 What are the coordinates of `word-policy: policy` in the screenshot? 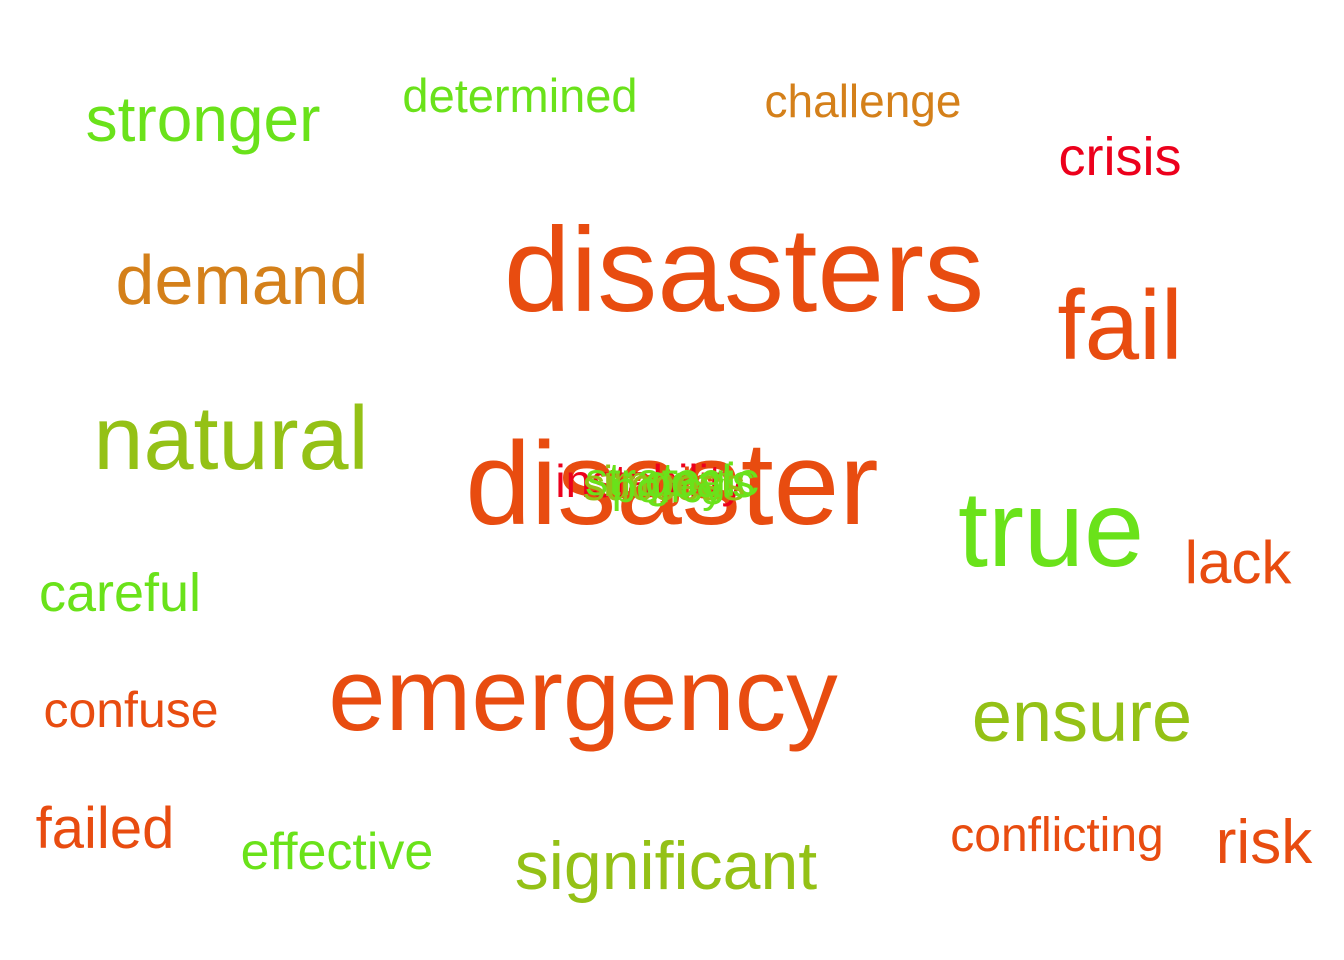 It's located at (668, 487).